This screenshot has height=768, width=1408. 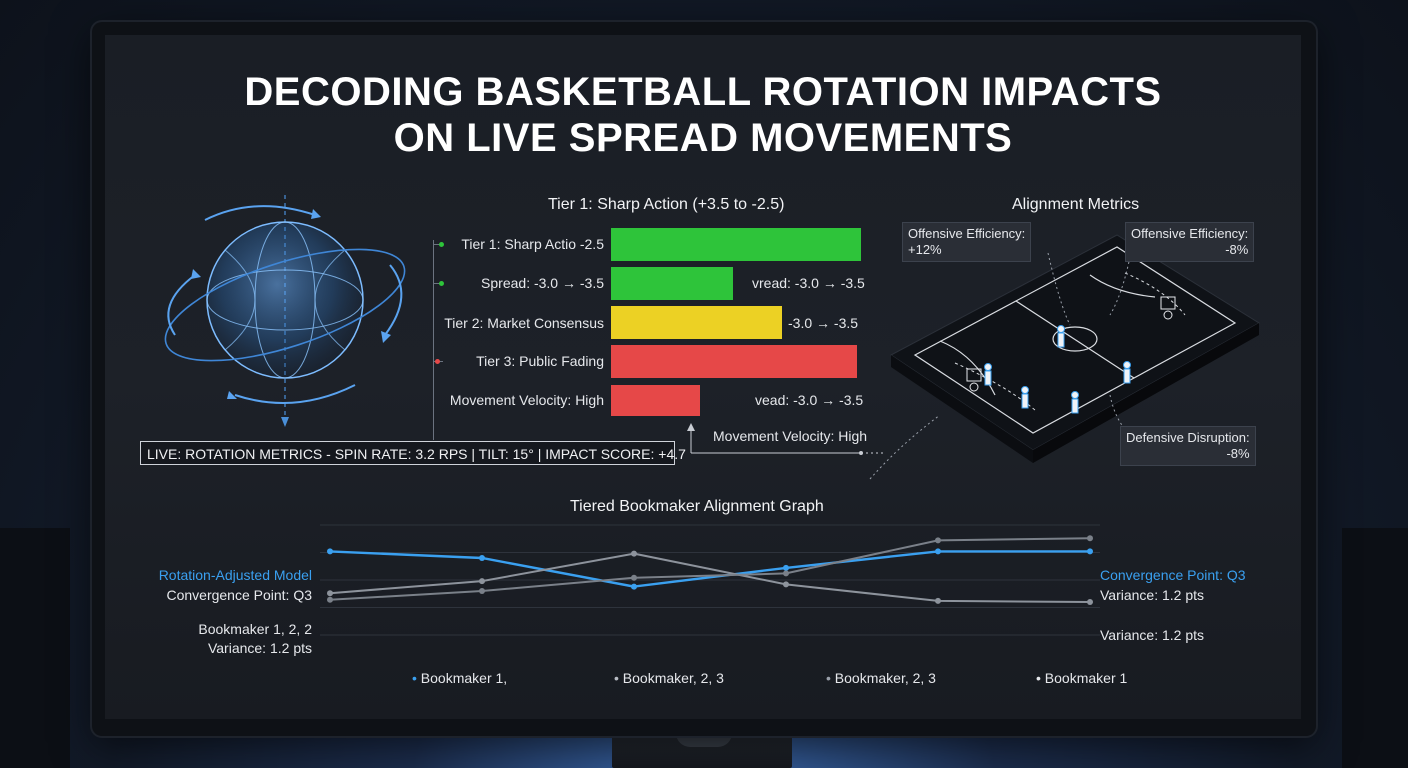 What do you see at coordinates (809, 400) in the screenshot?
I see `tier-row-right-label: vead: -3.0 → -3.5` at bounding box center [809, 400].